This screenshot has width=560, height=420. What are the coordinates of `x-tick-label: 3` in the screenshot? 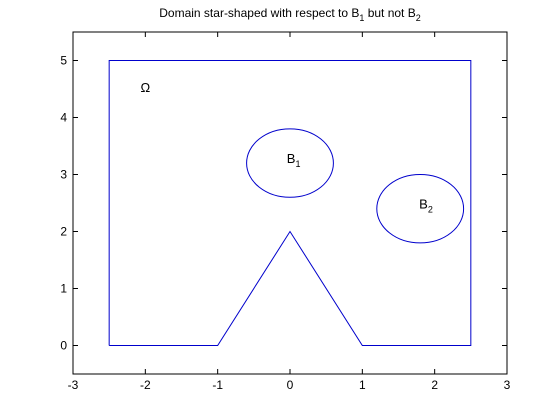 It's located at (507, 385).